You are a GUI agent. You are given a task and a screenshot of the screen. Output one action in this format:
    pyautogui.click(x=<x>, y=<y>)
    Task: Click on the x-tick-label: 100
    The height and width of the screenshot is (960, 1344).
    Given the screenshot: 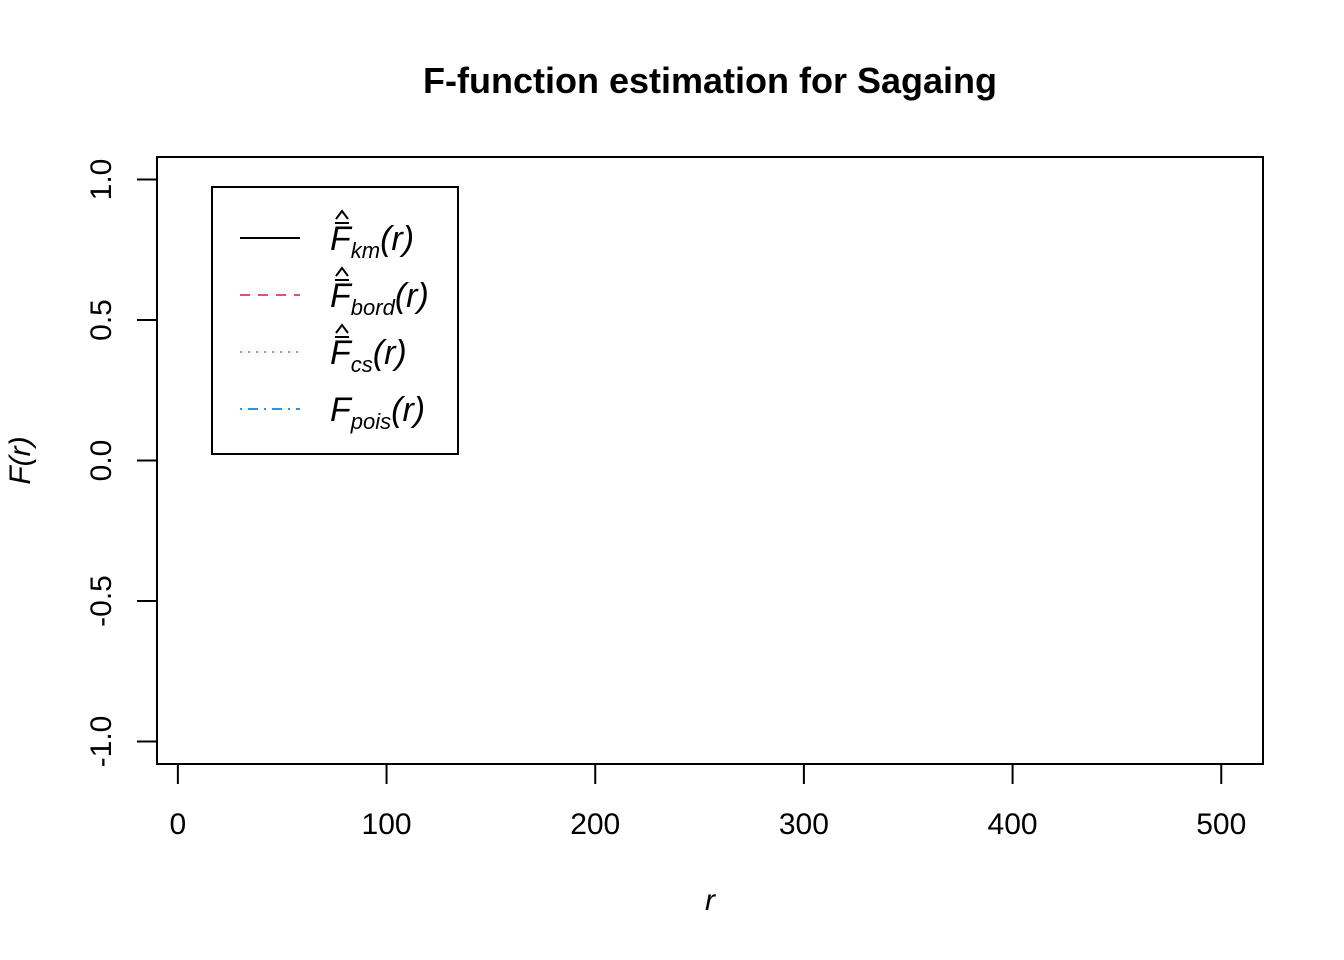 What is the action you would take?
    pyautogui.click(x=387, y=824)
    